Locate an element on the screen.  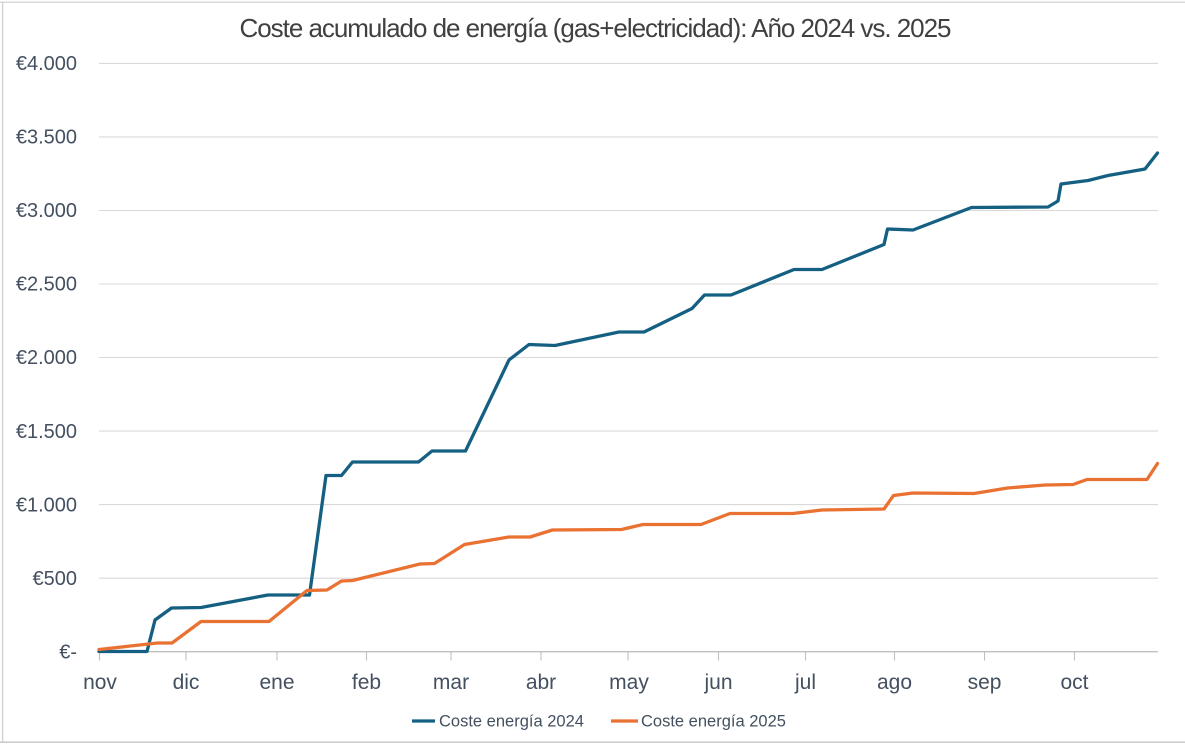
svg-text: may is located at coordinates (629, 682).